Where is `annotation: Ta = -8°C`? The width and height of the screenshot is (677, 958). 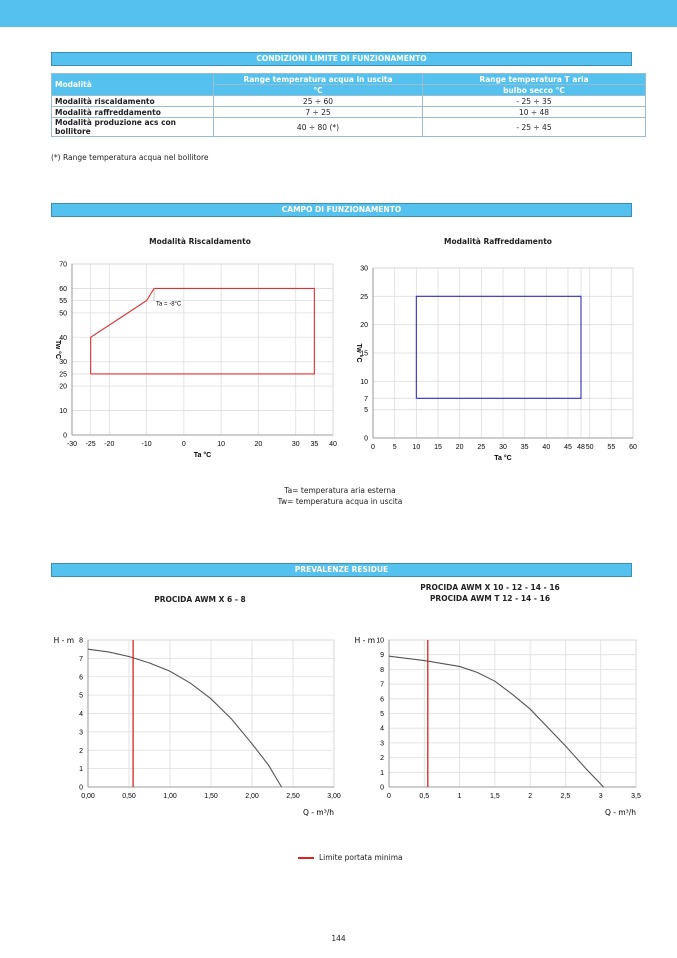 annotation: Ta = -8°C is located at coordinates (169, 305).